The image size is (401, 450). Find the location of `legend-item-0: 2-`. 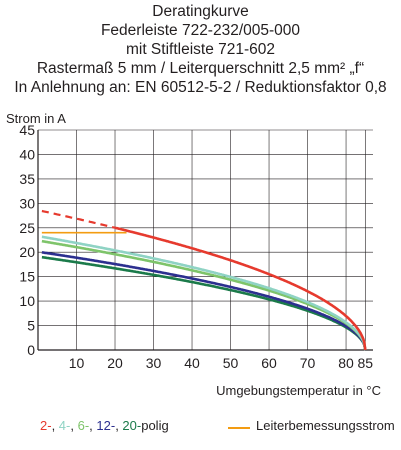

legend-item-0: 2- is located at coordinates (46, 425).